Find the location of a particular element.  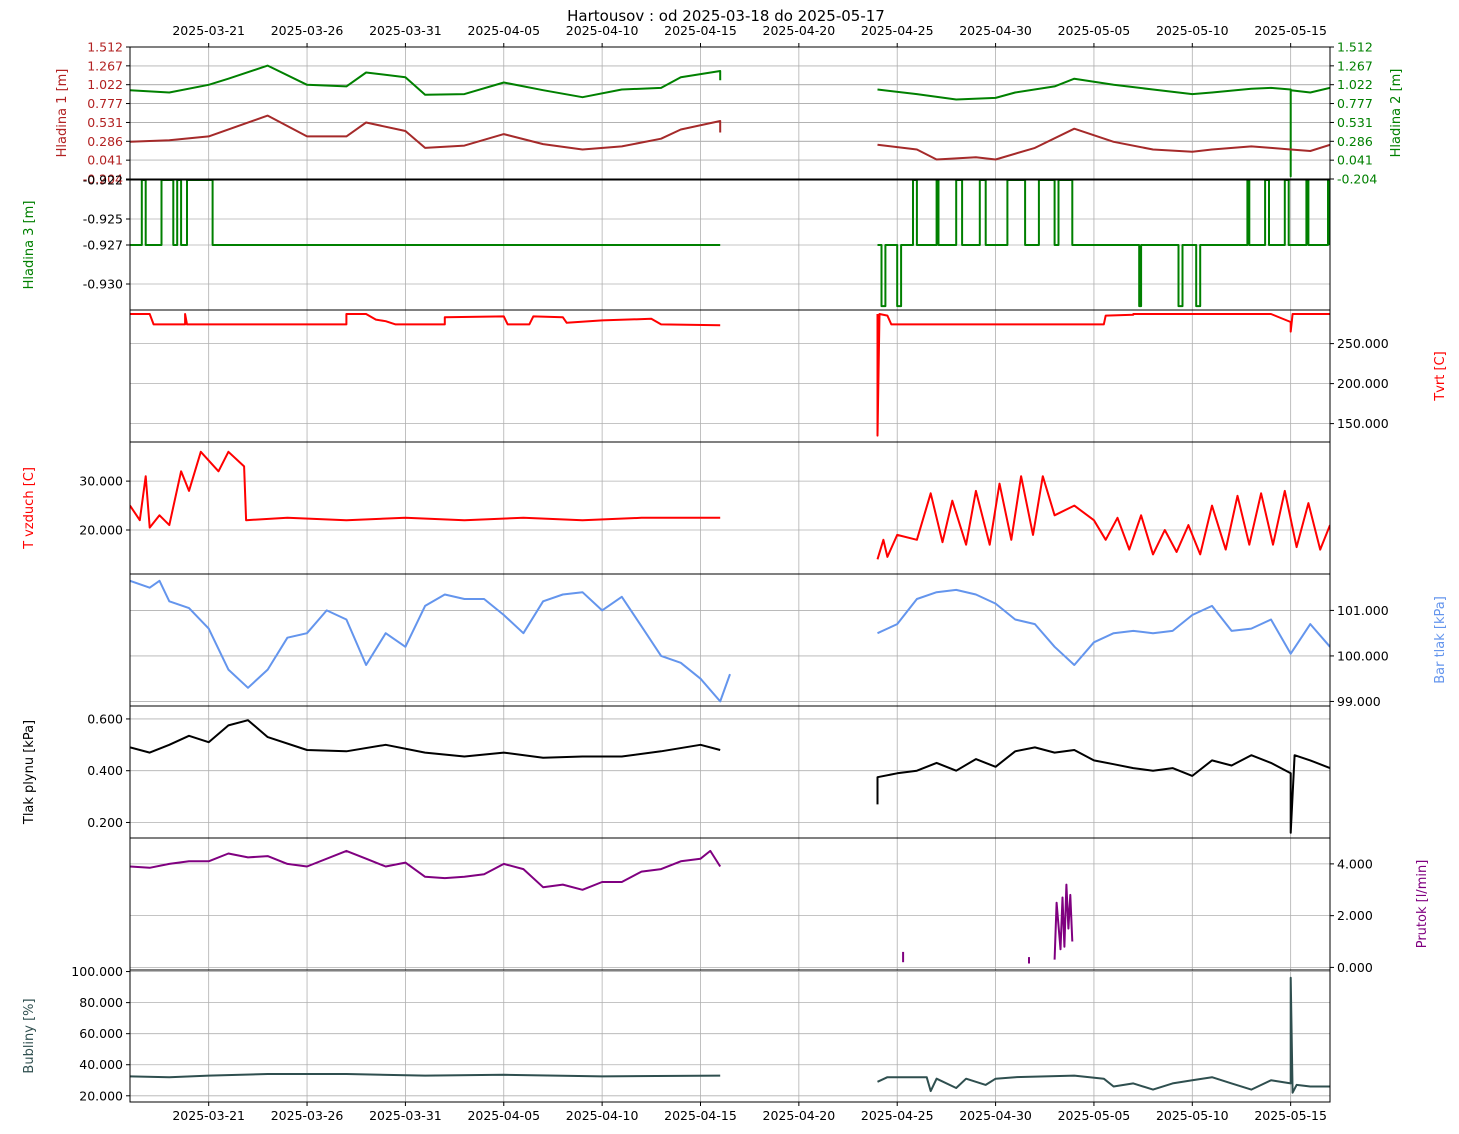

bottom-tick-label: 2025-04-30 is located at coordinates (995, 1115).